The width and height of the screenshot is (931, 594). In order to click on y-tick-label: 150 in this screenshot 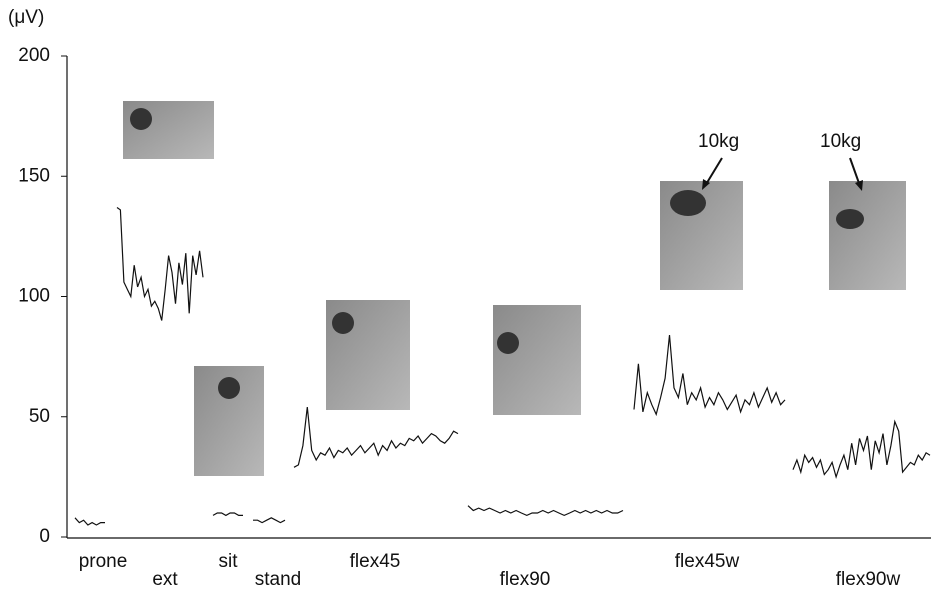, I will do `click(34, 175)`.